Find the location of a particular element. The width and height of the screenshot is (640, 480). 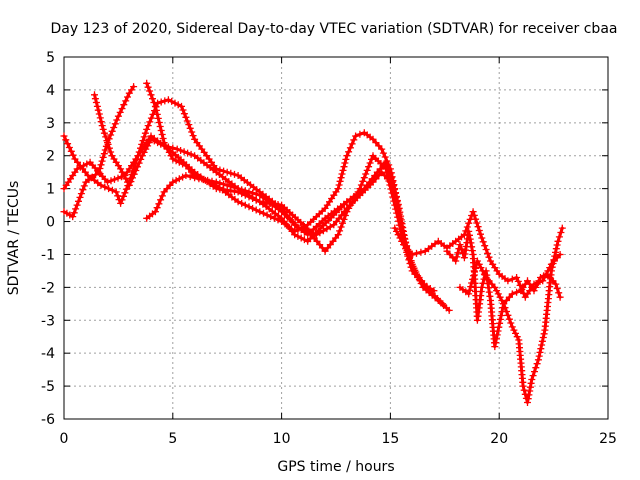

y-tick-label: -2 is located at coordinates (48, 288).